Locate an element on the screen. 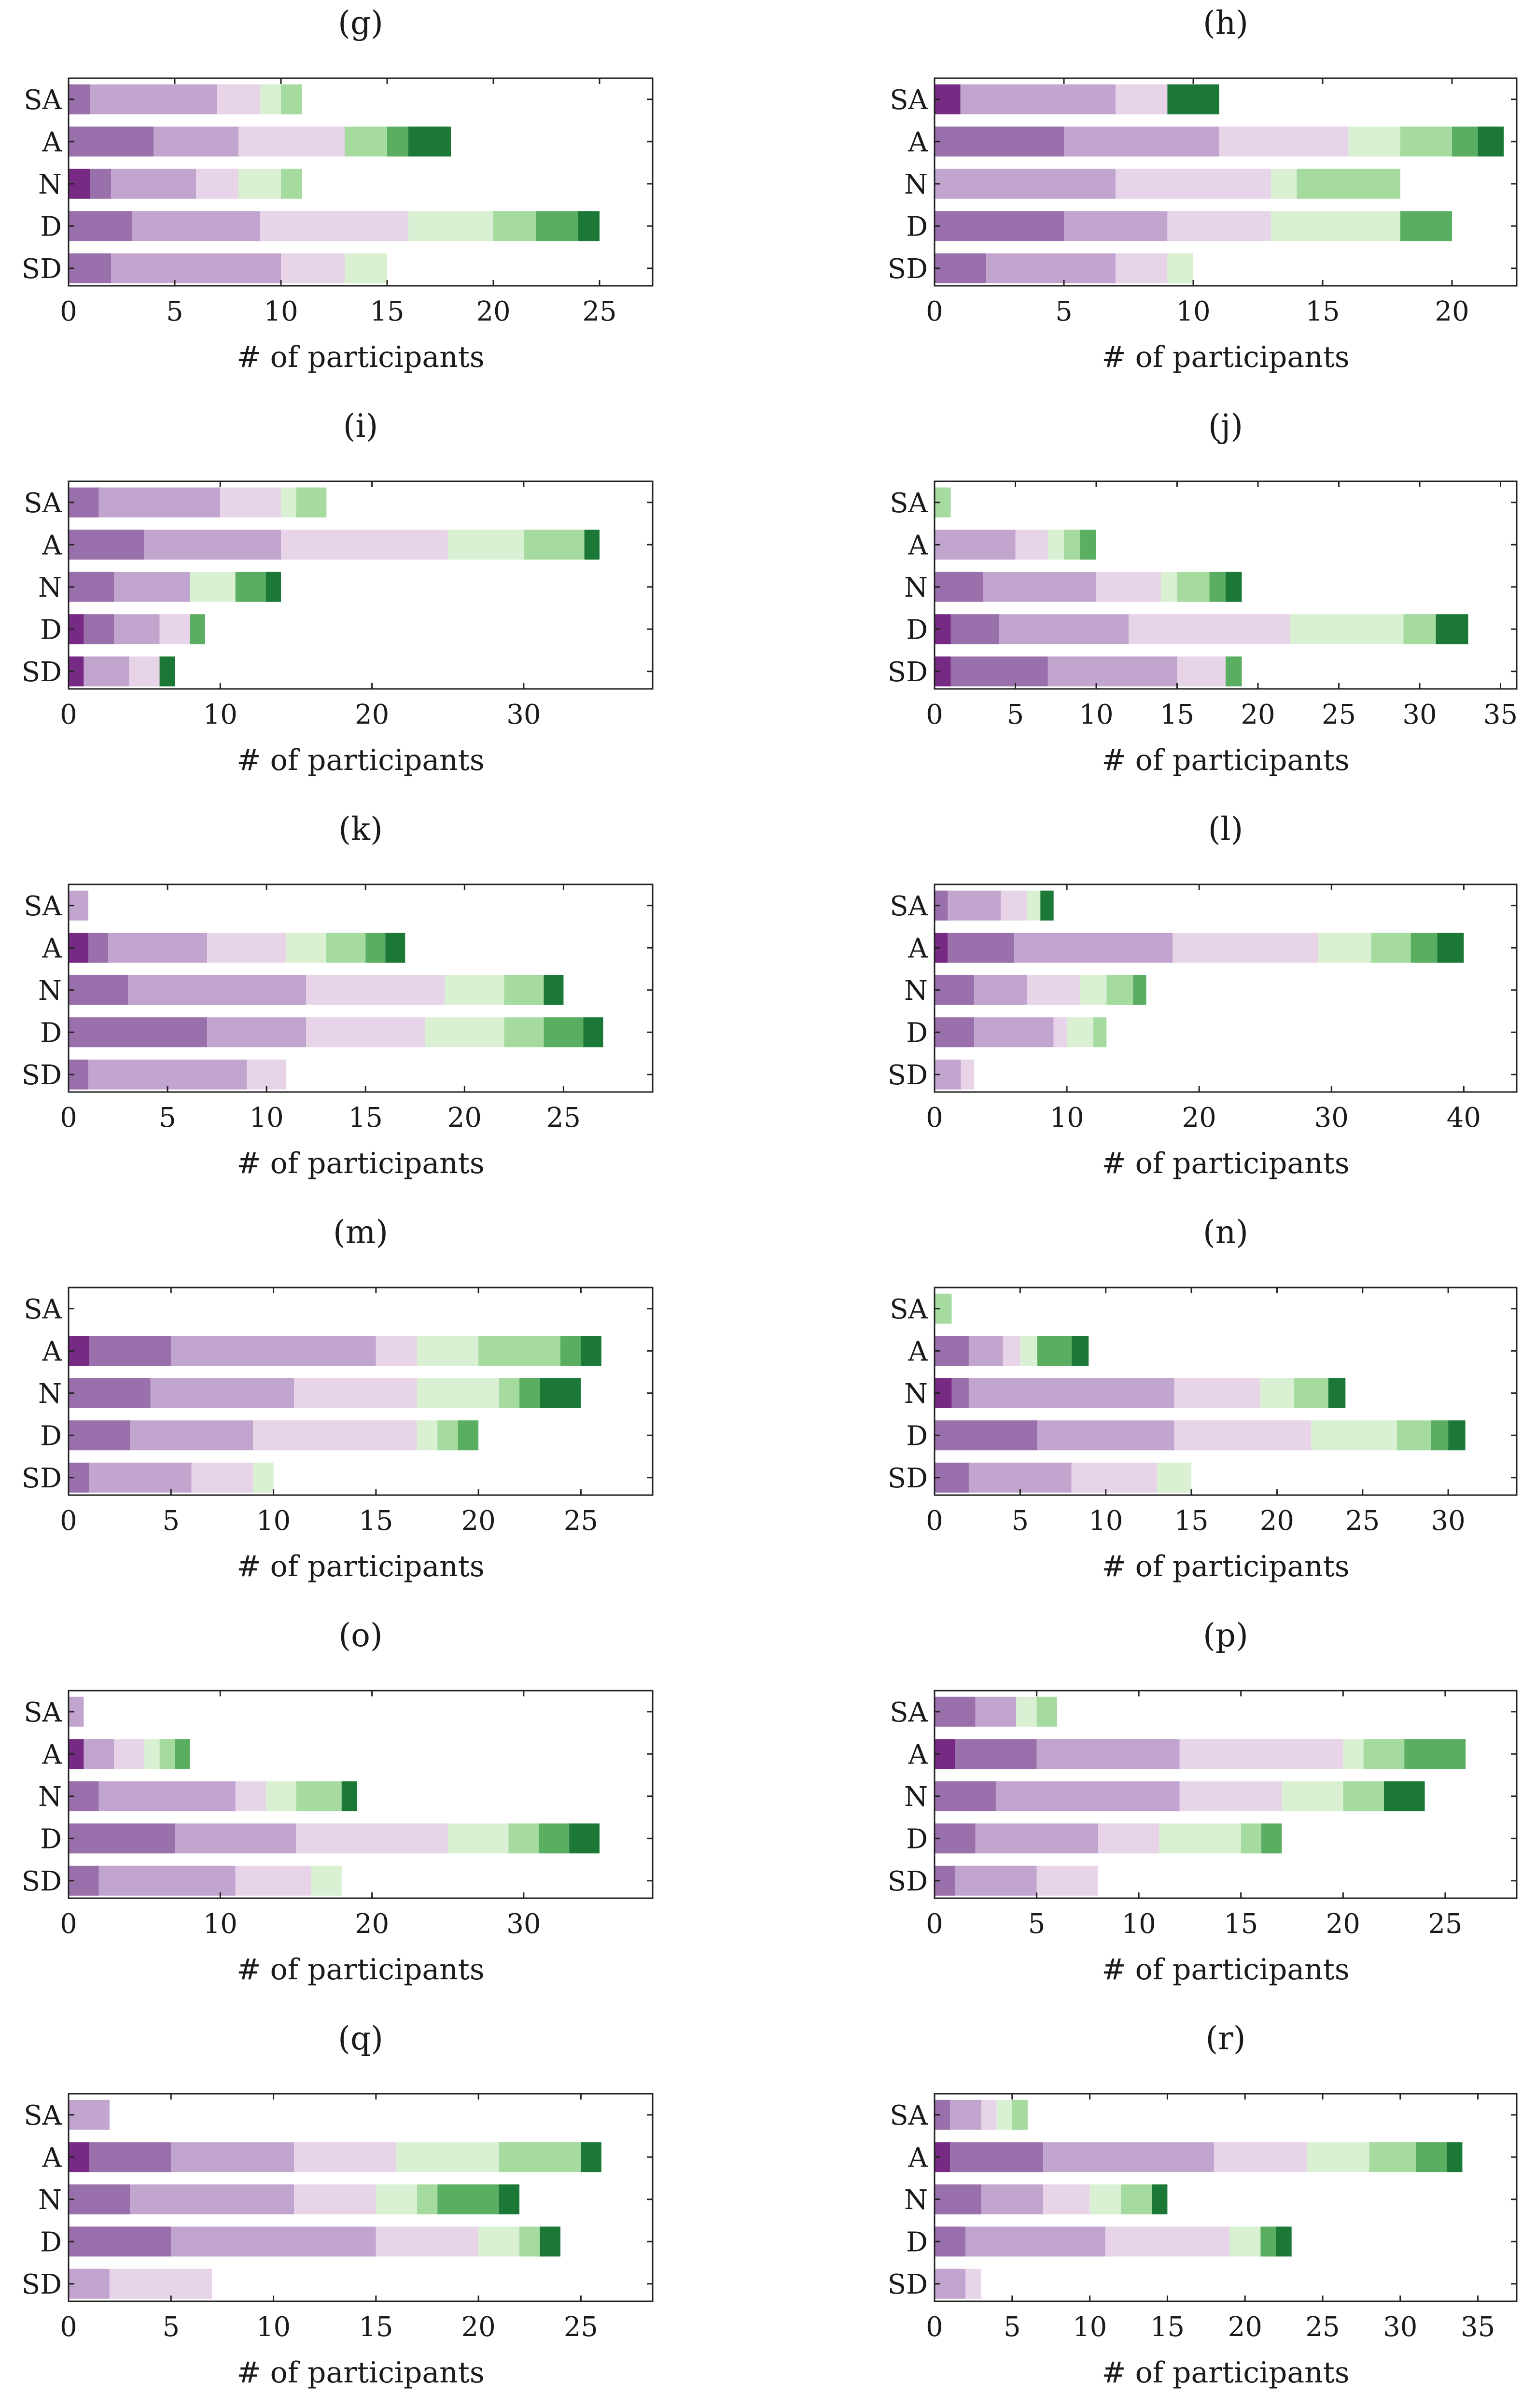  x-tick-label: 5 is located at coordinates (1064, 312).